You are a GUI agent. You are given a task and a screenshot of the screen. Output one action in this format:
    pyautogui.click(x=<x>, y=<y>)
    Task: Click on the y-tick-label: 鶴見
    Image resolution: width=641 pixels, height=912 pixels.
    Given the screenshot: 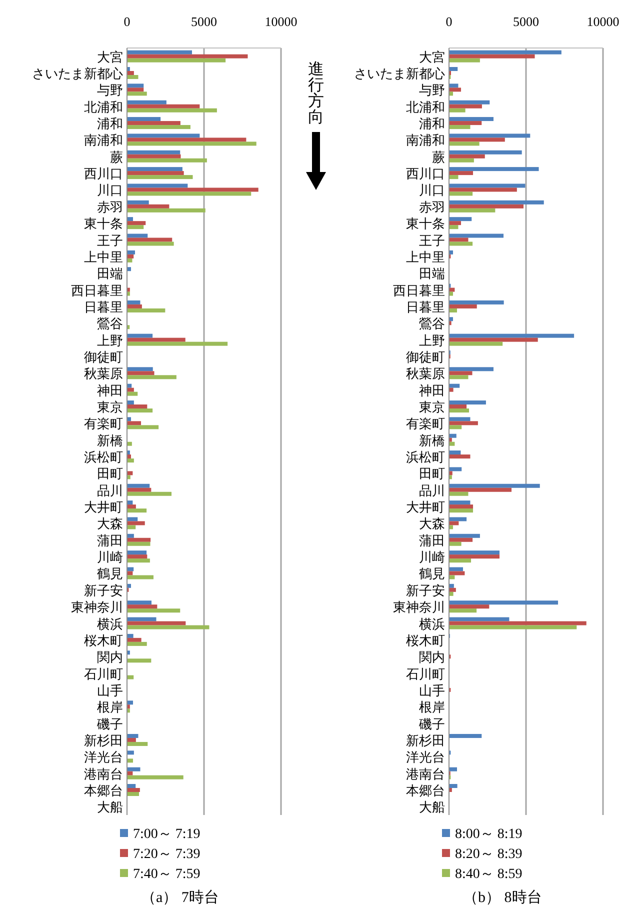 What is the action you would take?
    pyautogui.click(x=432, y=574)
    